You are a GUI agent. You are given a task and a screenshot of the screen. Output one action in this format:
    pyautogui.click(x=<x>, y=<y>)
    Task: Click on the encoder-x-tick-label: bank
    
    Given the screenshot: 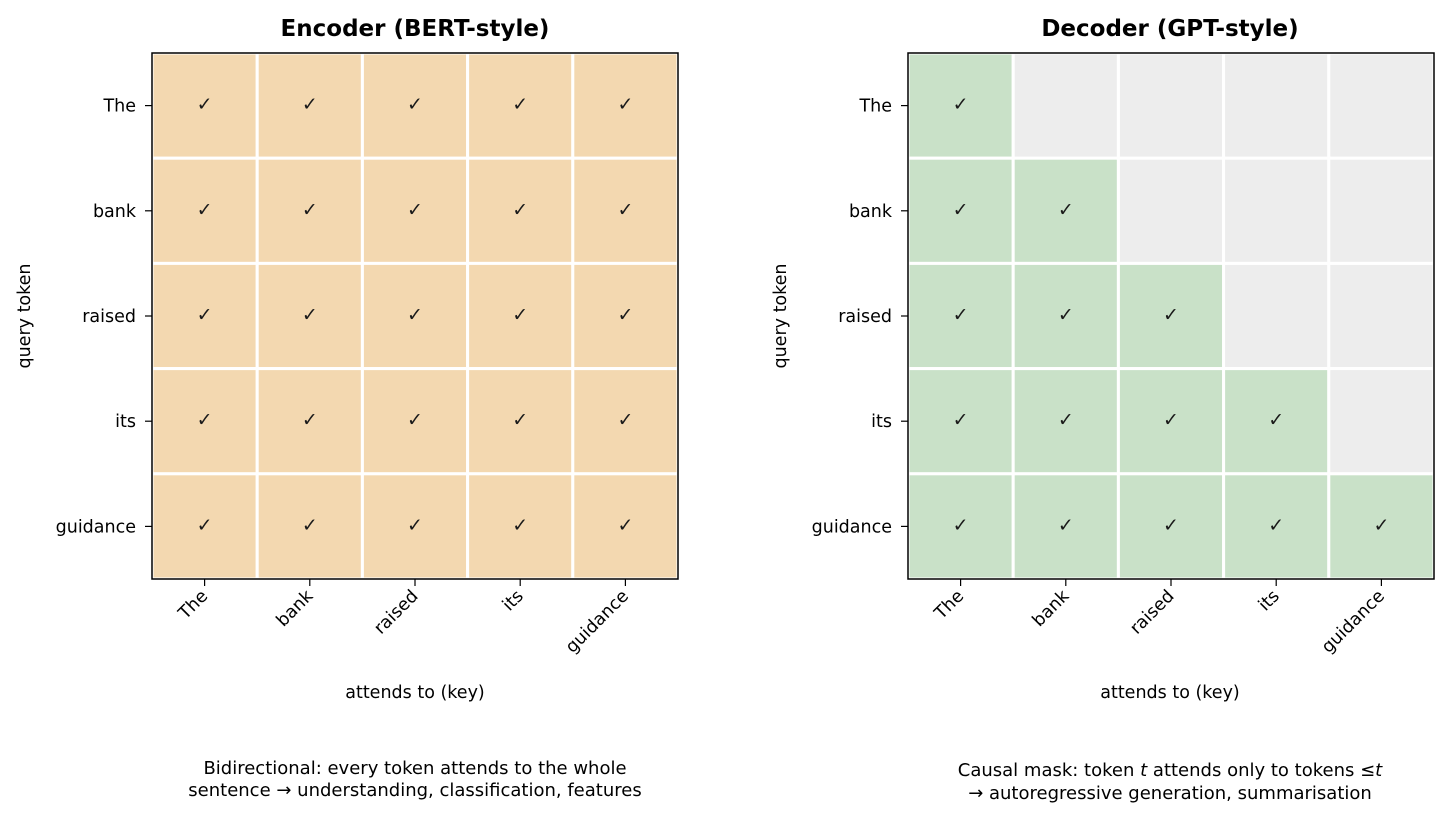 What is the action you would take?
    pyautogui.click(x=295, y=608)
    